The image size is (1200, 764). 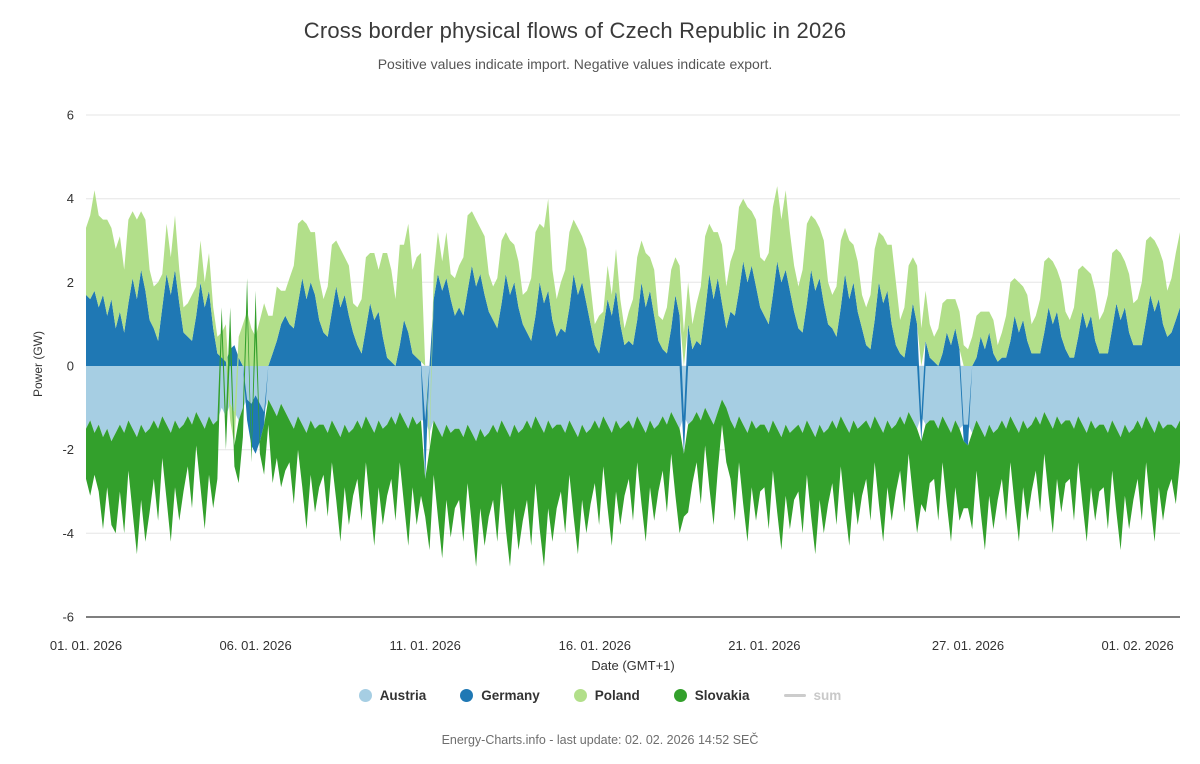 What do you see at coordinates (633, 665) in the screenshot?
I see `x-axis-title: Date (GMT+1)` at bounding box center [633, 665].